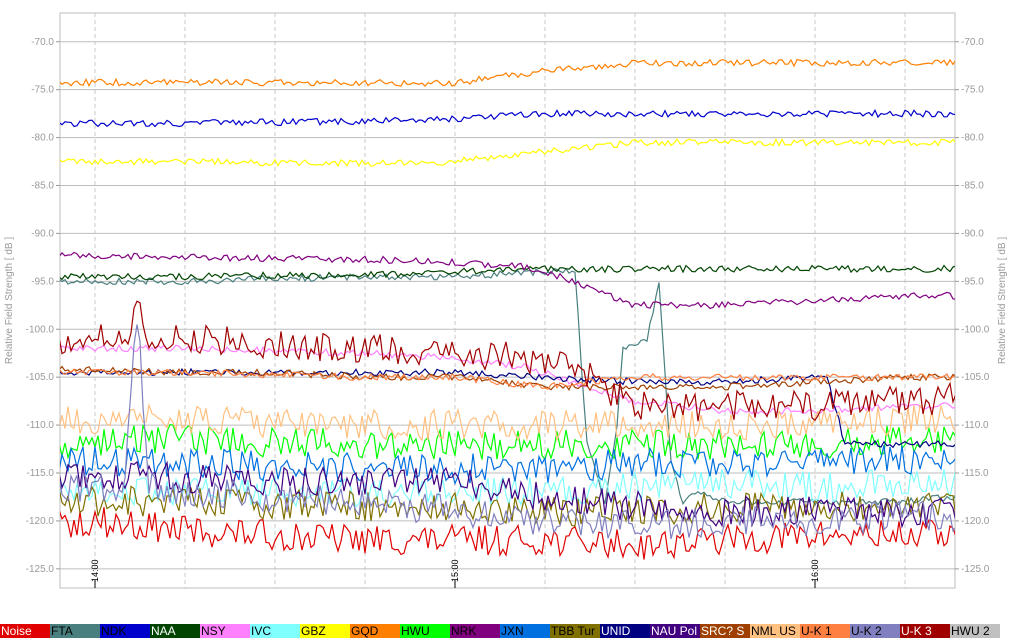  What do you see at coordinates (972, 42) in the screenshot?
I see `y-tick-label-right: -70.0` at bounding box center [972, 42].